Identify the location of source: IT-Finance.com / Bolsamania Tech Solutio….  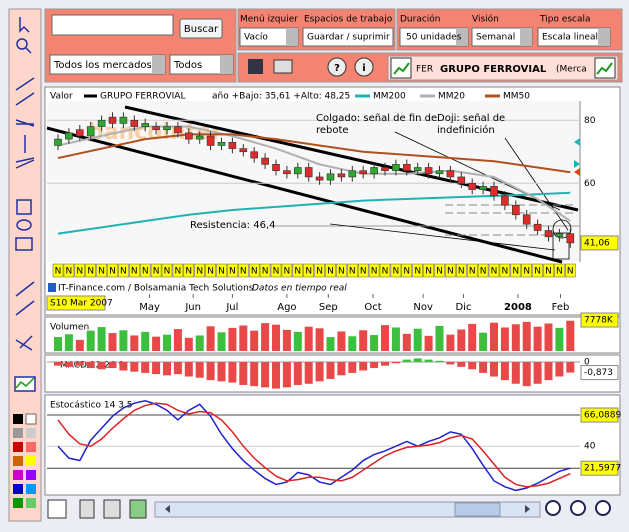
(156, 289).